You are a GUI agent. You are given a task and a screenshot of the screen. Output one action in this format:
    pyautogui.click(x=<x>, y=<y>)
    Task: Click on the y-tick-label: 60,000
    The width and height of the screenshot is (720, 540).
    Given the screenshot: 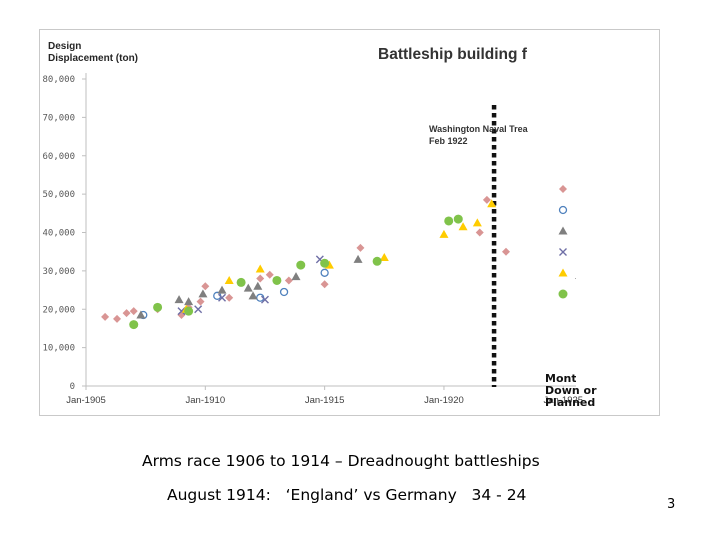 What is the action you would take?
    pyautogui.click(x=58, y=157)
    